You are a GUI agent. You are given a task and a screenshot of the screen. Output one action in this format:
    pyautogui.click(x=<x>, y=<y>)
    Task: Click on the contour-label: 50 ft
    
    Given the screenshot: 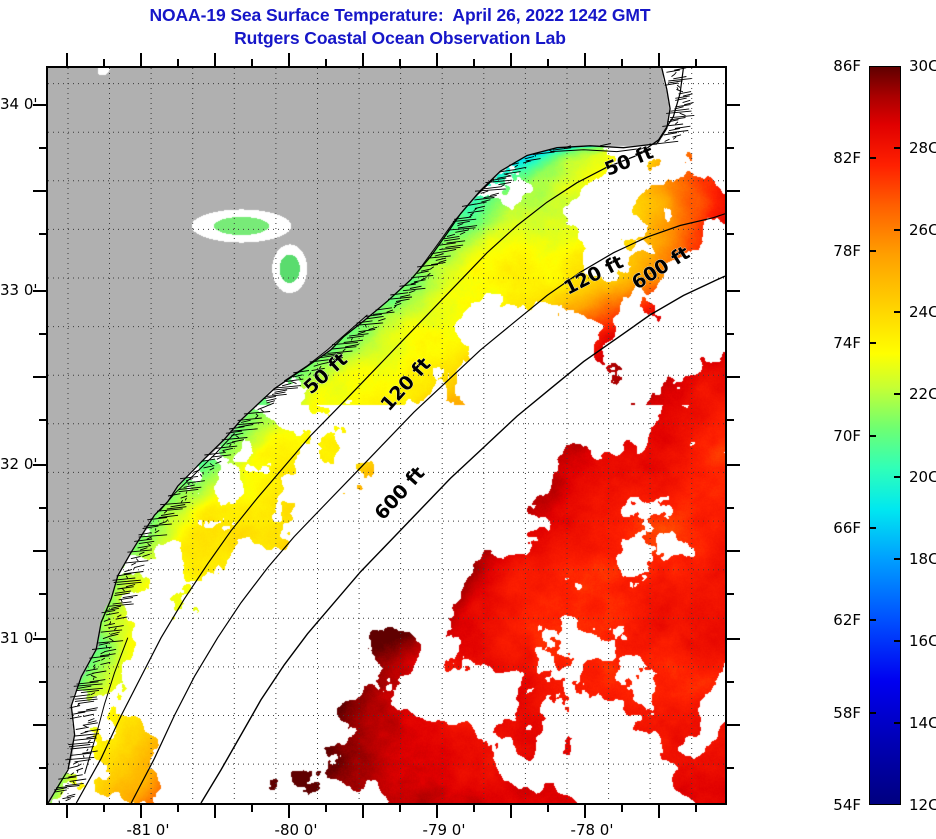 What is the action you would take?
    pyautogui.click(x=326, y=374)
    